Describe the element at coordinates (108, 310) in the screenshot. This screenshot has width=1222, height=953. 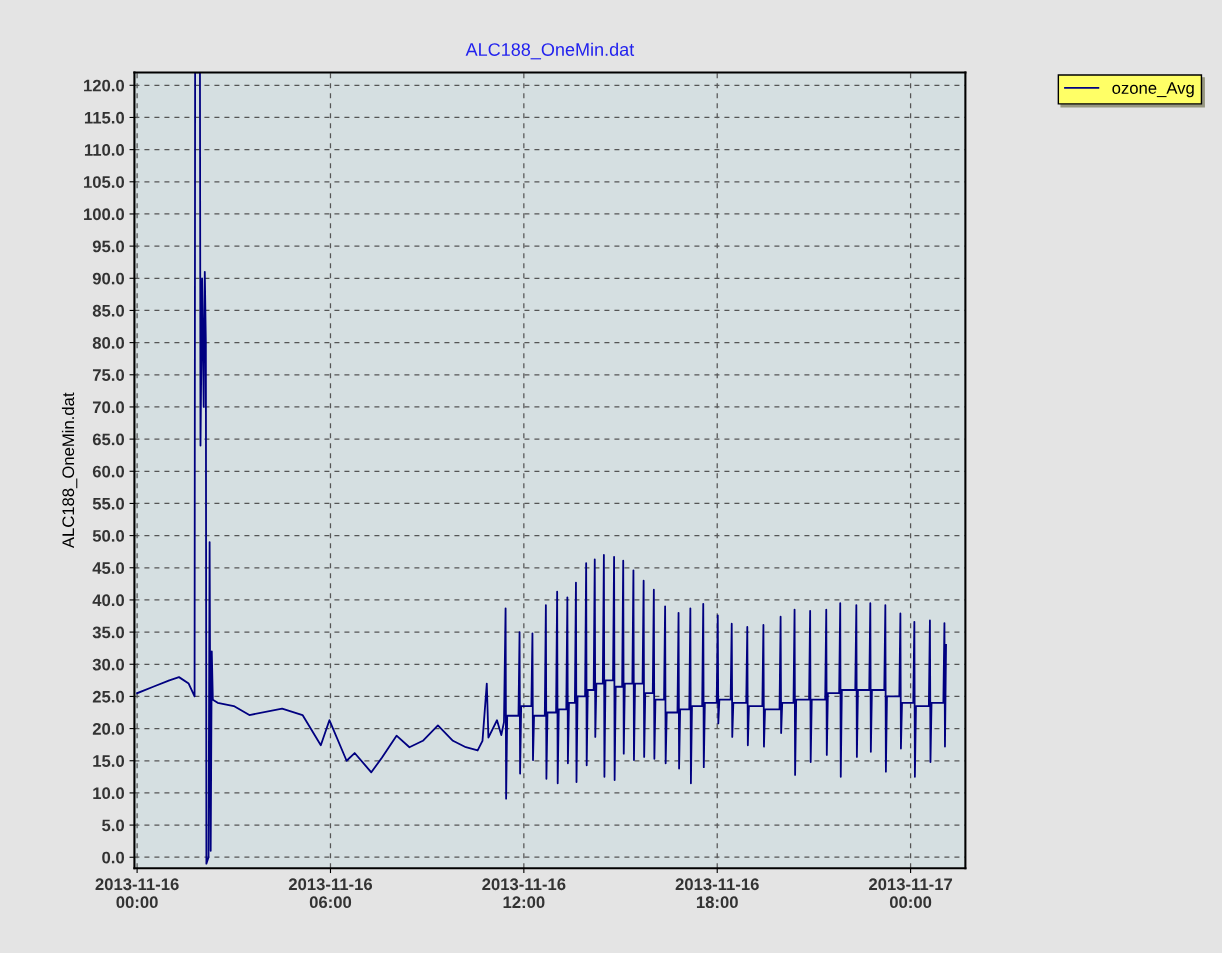
I see `y-tick-label: 85.0` at that location.